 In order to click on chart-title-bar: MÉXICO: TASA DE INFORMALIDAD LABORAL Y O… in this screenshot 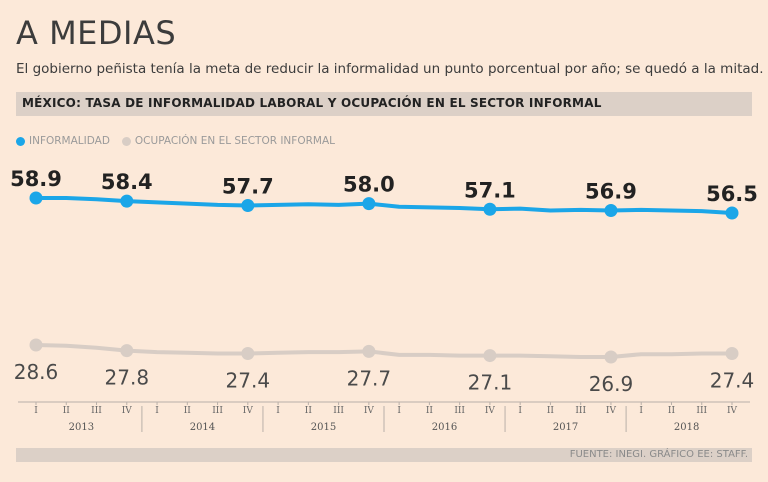, I will do `click(384, 104)`.